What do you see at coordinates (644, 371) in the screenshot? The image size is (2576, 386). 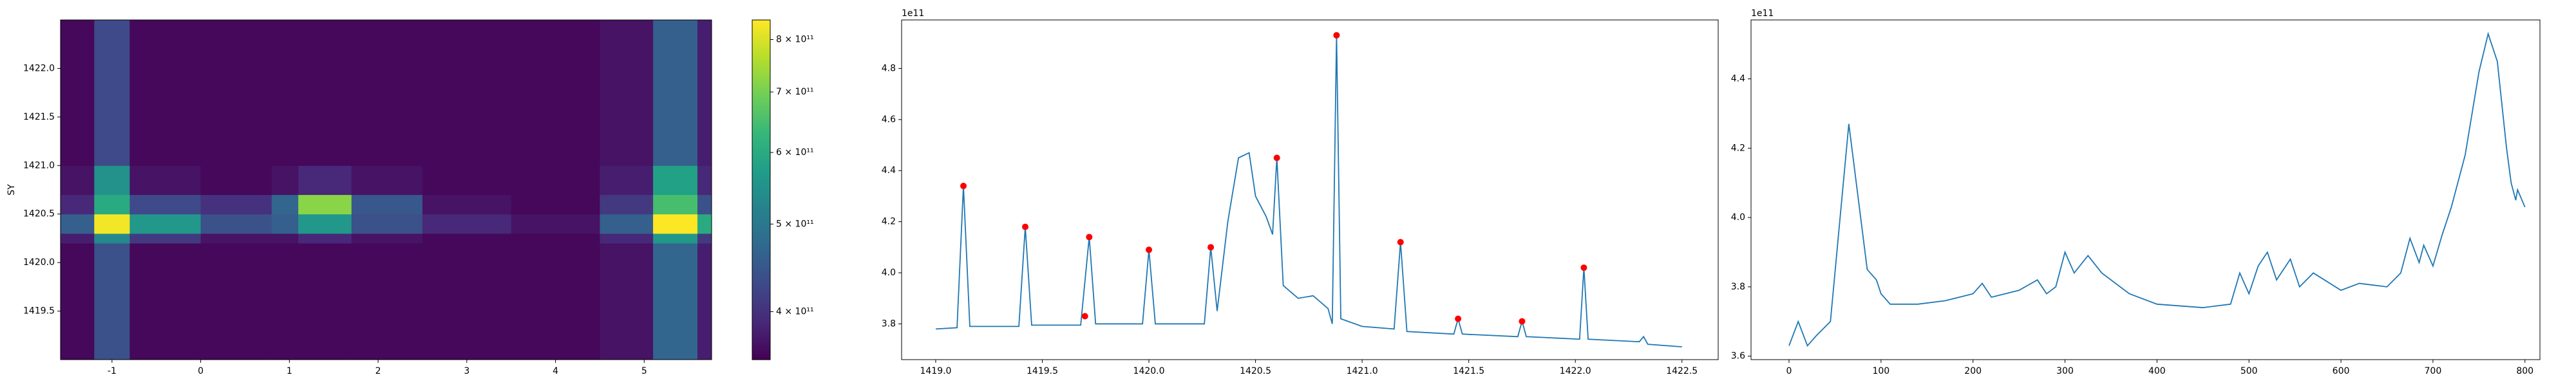 I see `x-tick-label: 5` at bounding box center [644, 371].